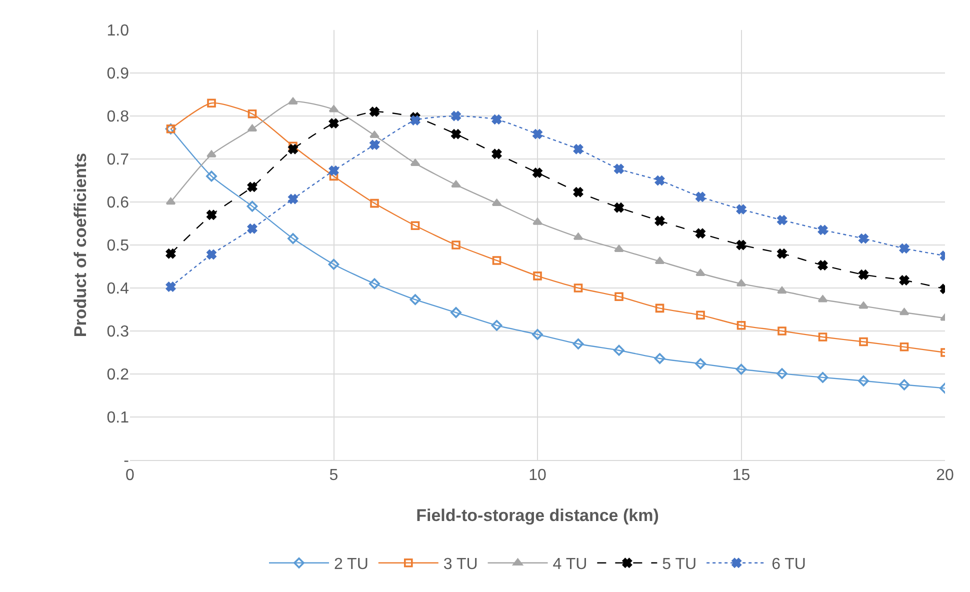  I want to click on y-tick-label: 0.8, so click(118, 117).